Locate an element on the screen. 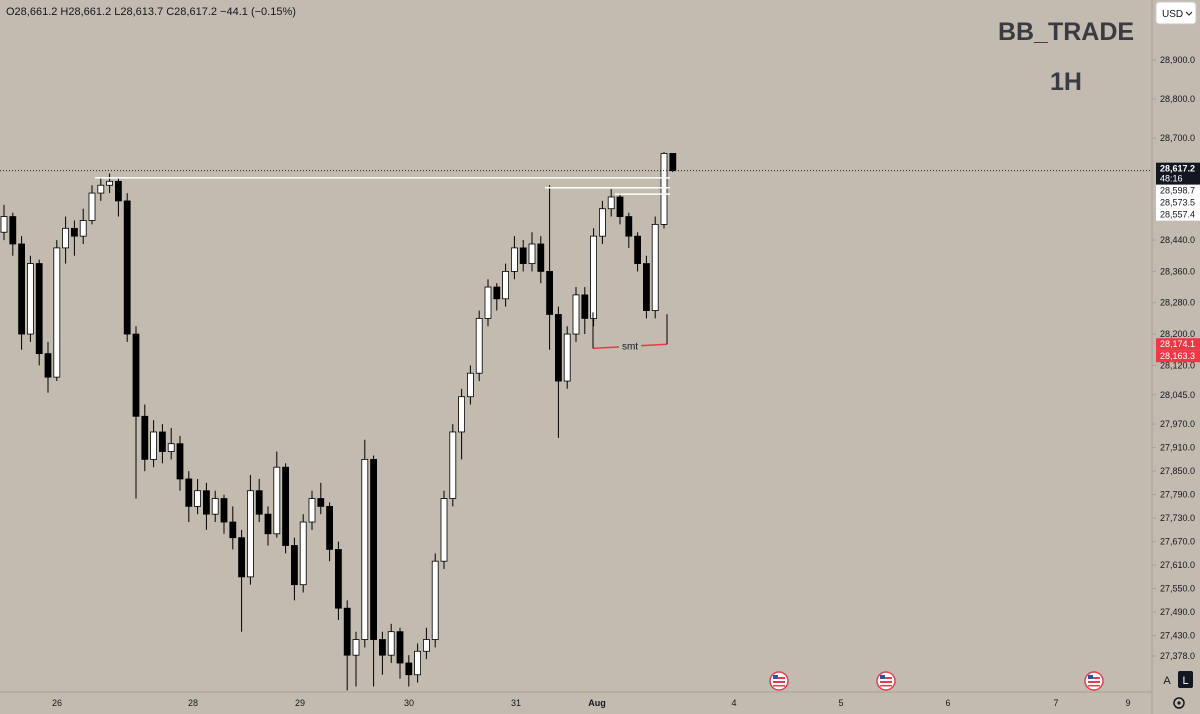  x-tick-label: 26 is located at coordinates (57, 703).